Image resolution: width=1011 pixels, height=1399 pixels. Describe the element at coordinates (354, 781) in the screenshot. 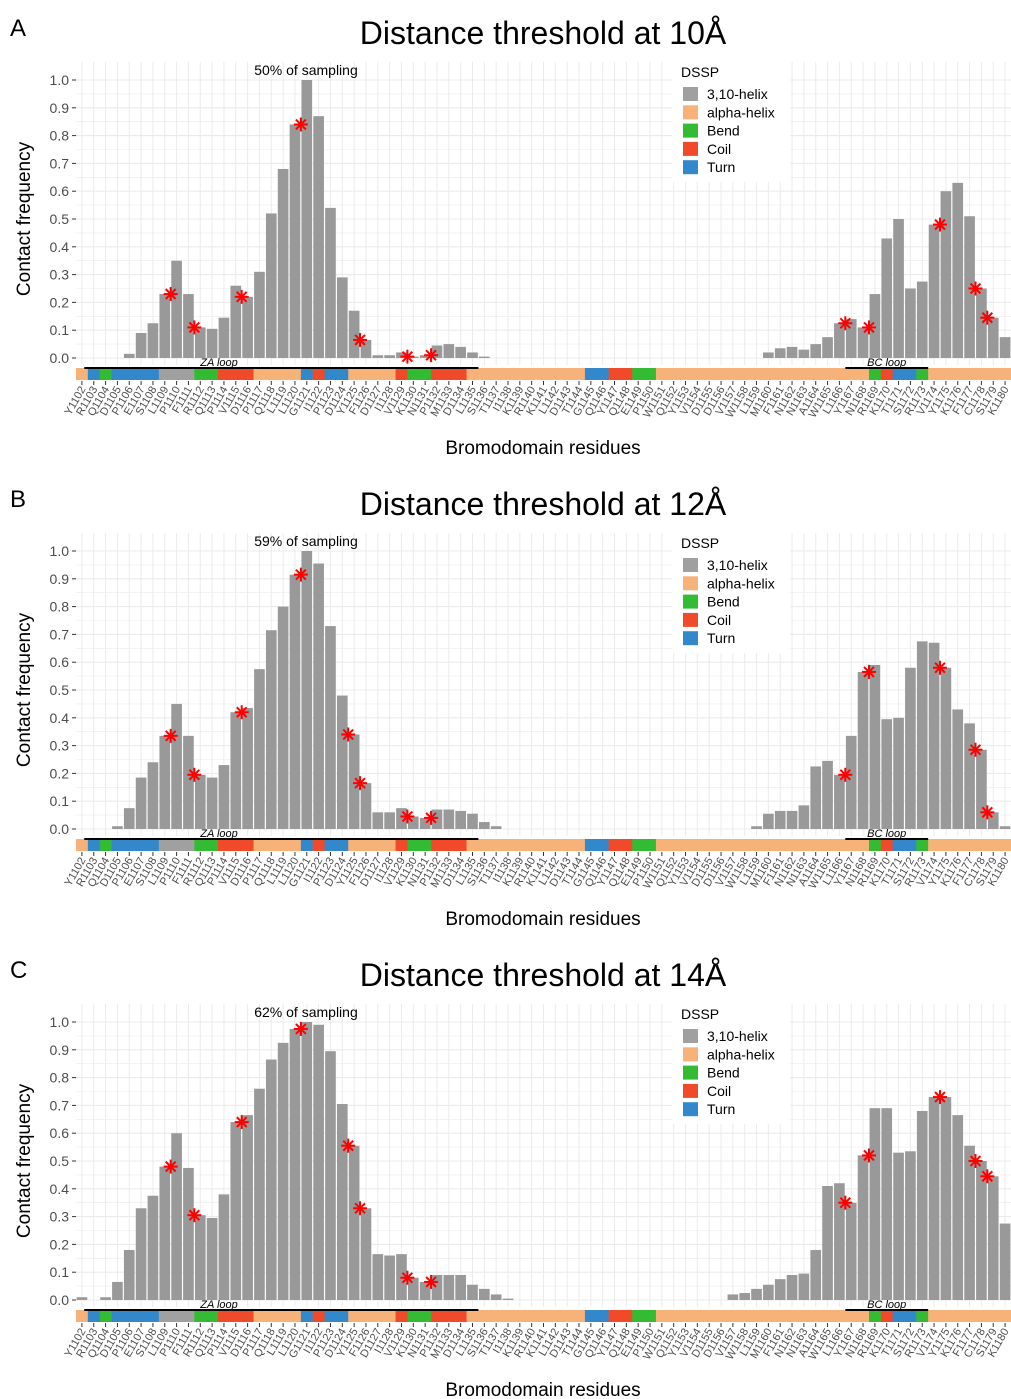

I see `bar-Y1125` at that location.